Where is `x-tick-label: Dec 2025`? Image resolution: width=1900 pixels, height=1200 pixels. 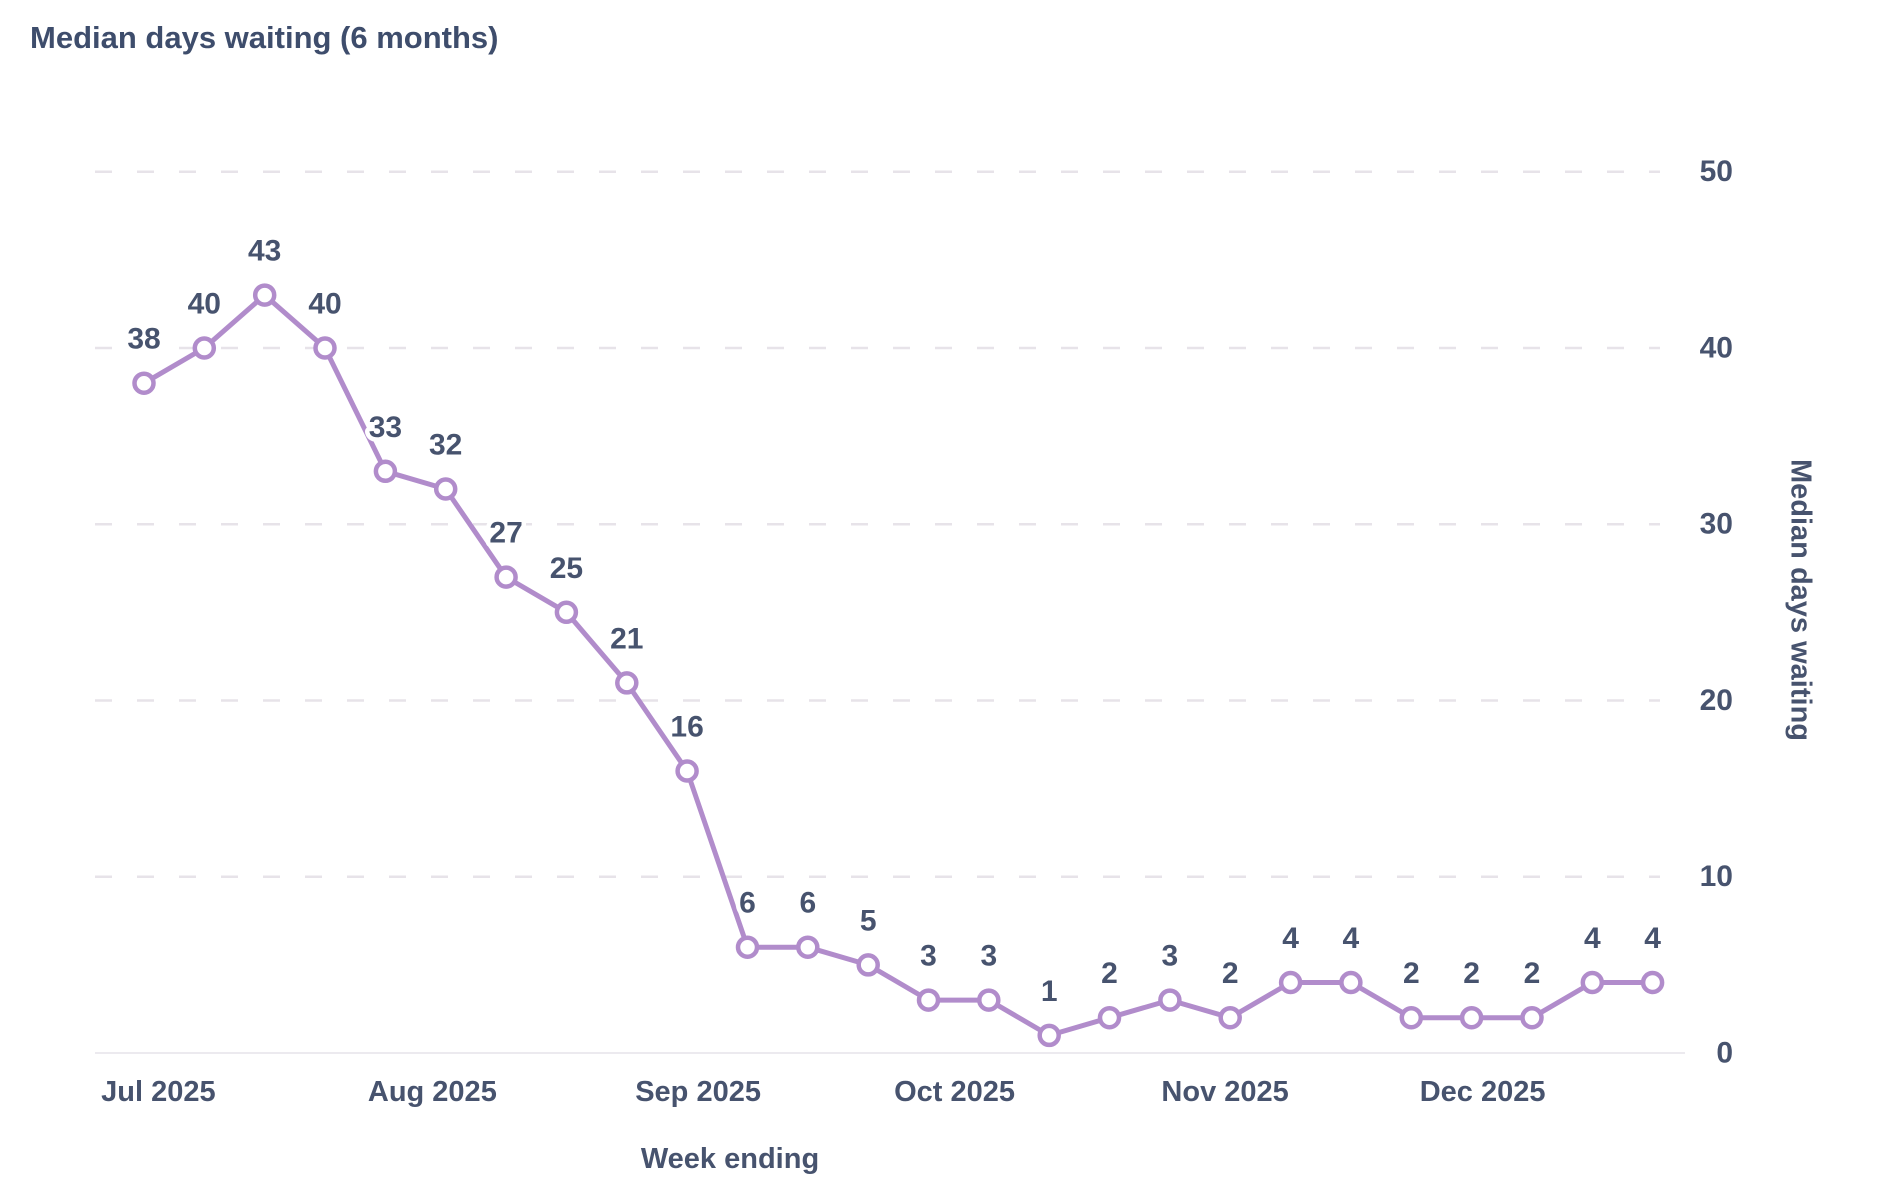
x-tick-label: Dec 2025 is located at coordinates (1483, 1092).